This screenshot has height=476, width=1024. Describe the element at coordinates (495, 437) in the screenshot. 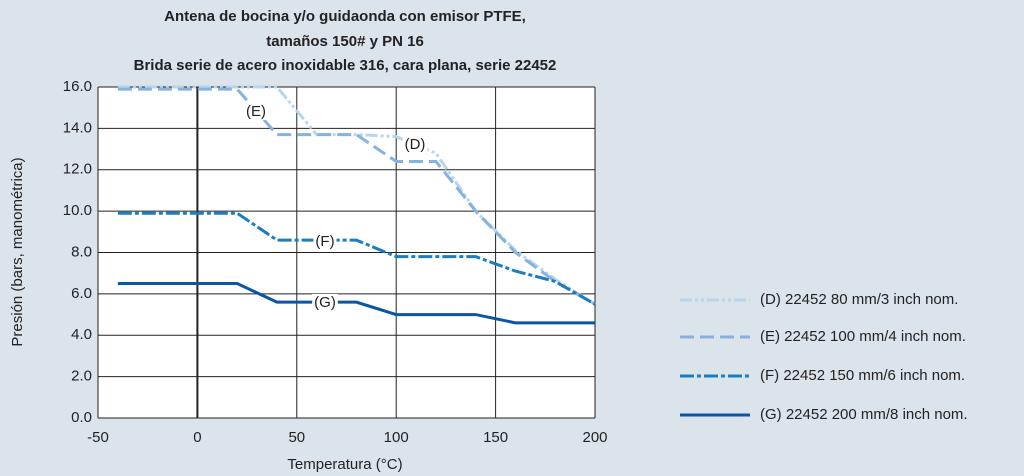

I see `x-tick-label: 150` at that location.